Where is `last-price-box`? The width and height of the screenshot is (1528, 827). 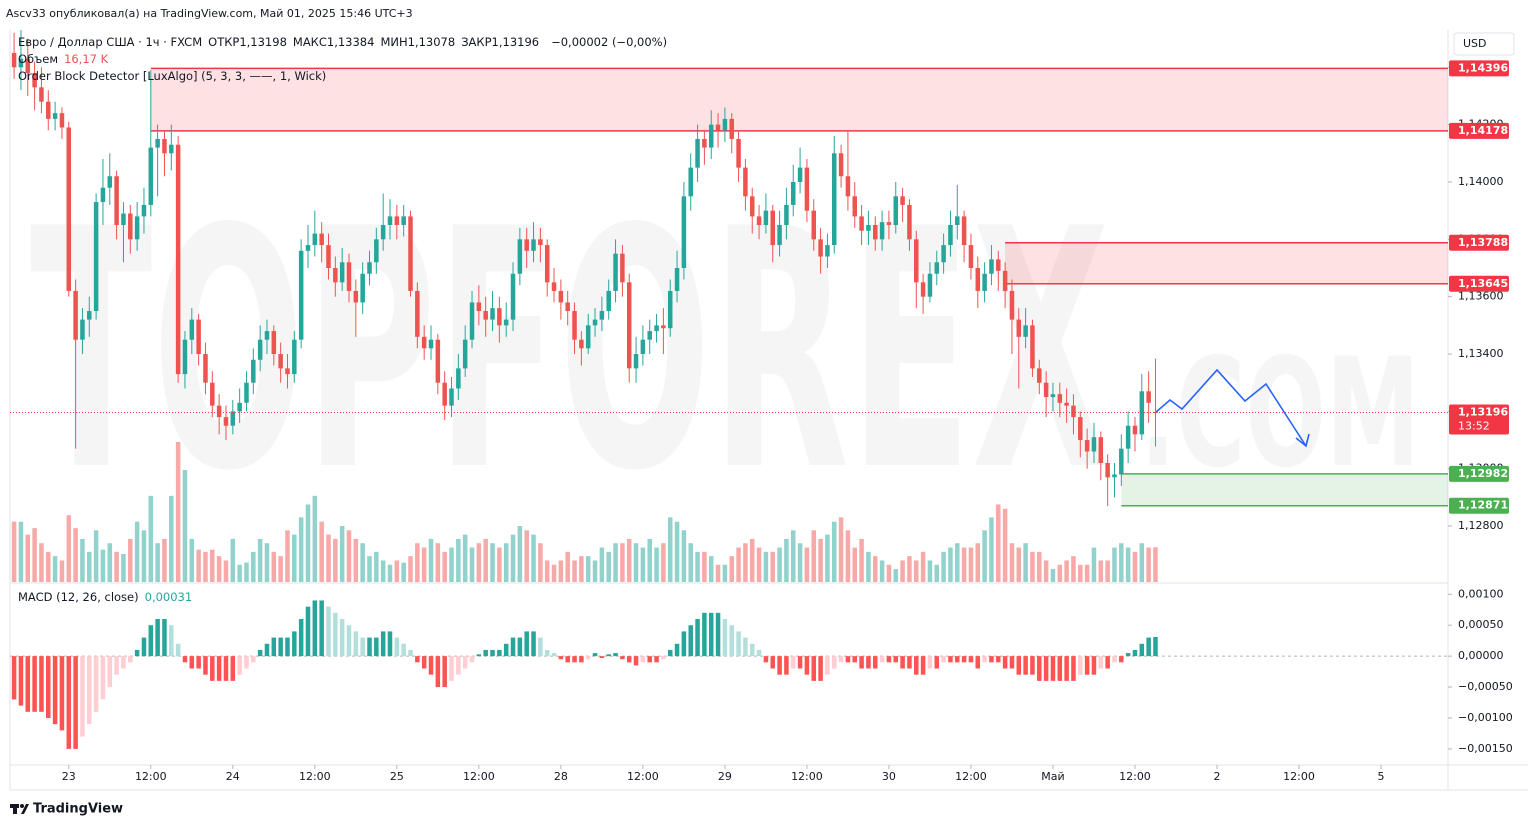
last-price-box is located at coordinates (1479, 419).